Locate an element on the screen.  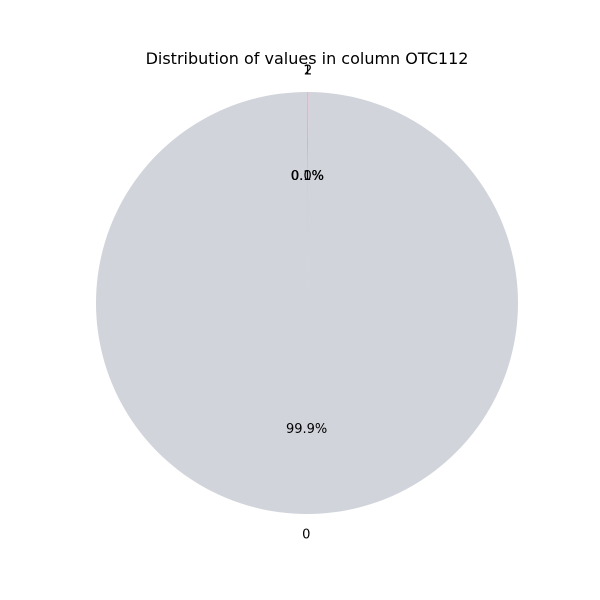
pie-labels: 0 99.9% 2 0.0% 1 0.1% is located at coordinates (306, 302).